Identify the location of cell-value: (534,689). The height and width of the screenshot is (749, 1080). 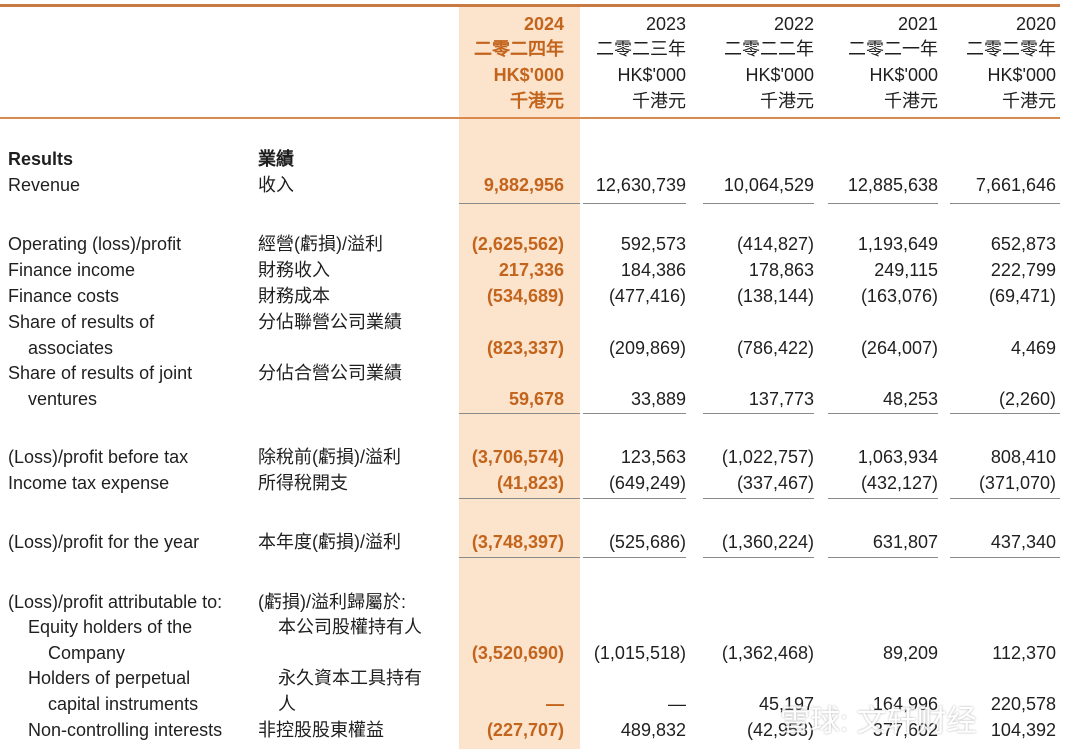
(525, 296).